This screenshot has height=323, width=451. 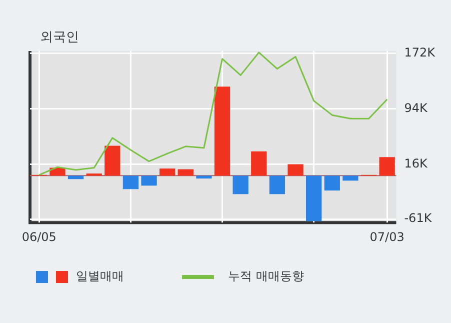 What do you see at coordinates (39, 237) in the screenshot?
I see `x-tick-label: 06/05` at bounding box center [39, 237].